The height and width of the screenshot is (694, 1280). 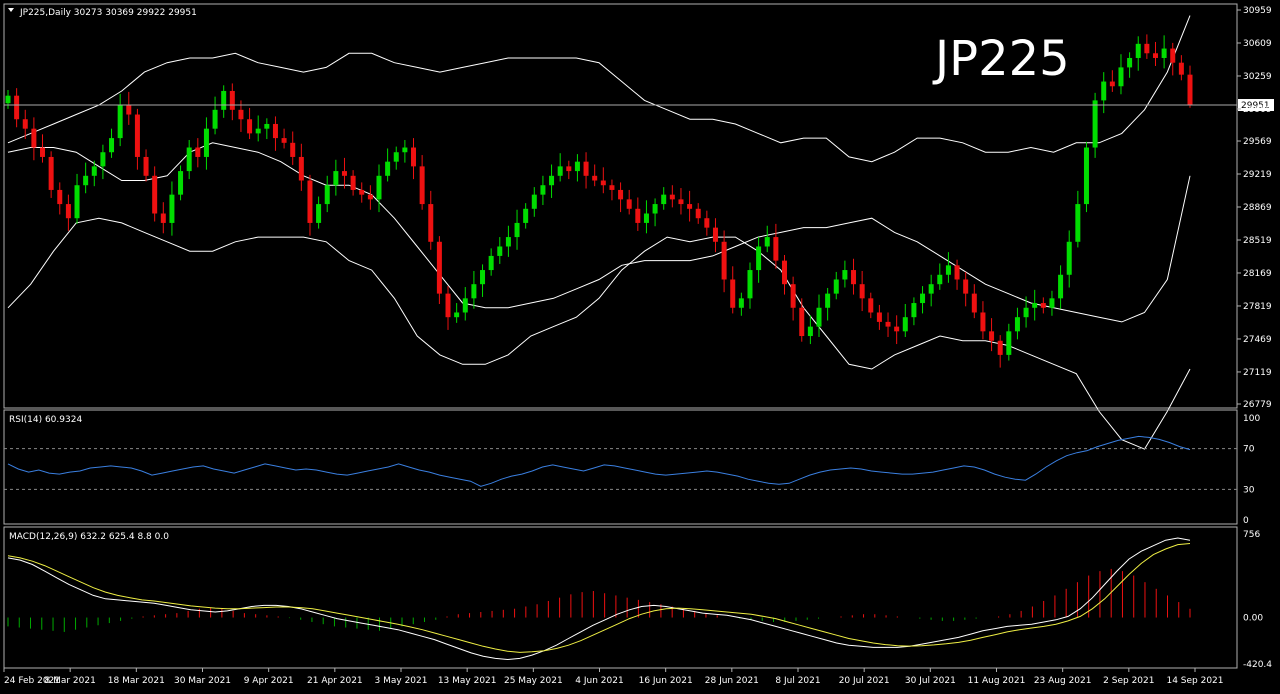 What do you see at coordinates (997, 681) in the screenshot?
I see `time-axis-label: 11 Aug 2021` at bounding box center [997, 681].